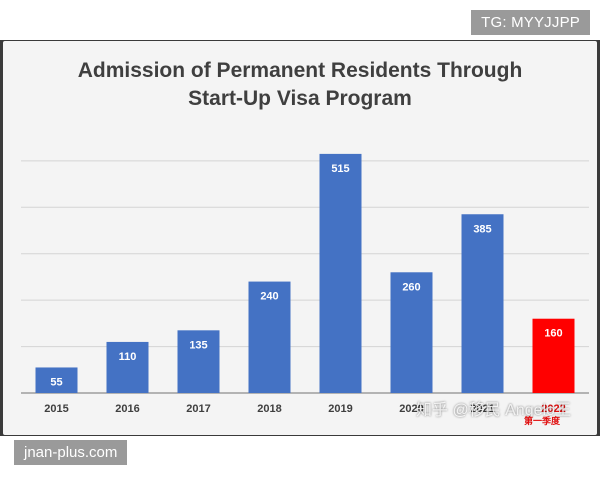 The image size is (600, 480). I want to click on bar-2015, so click(56, 380).